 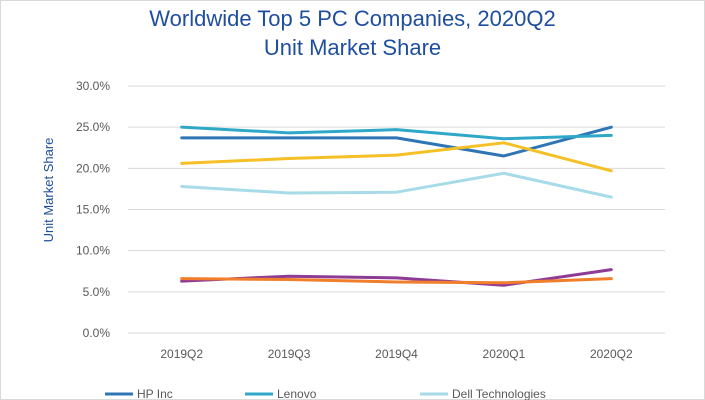 What do you see at coordinates (155, 393) in the screenshot?
I see `legend-label: HP Inc` at bounding box center [155, 393].